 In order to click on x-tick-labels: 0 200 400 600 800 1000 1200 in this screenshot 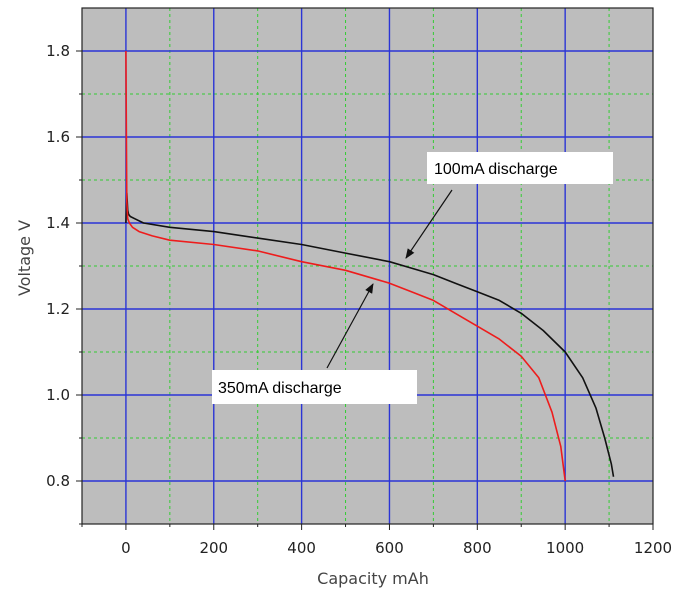, I will do `click(396, 548)`.